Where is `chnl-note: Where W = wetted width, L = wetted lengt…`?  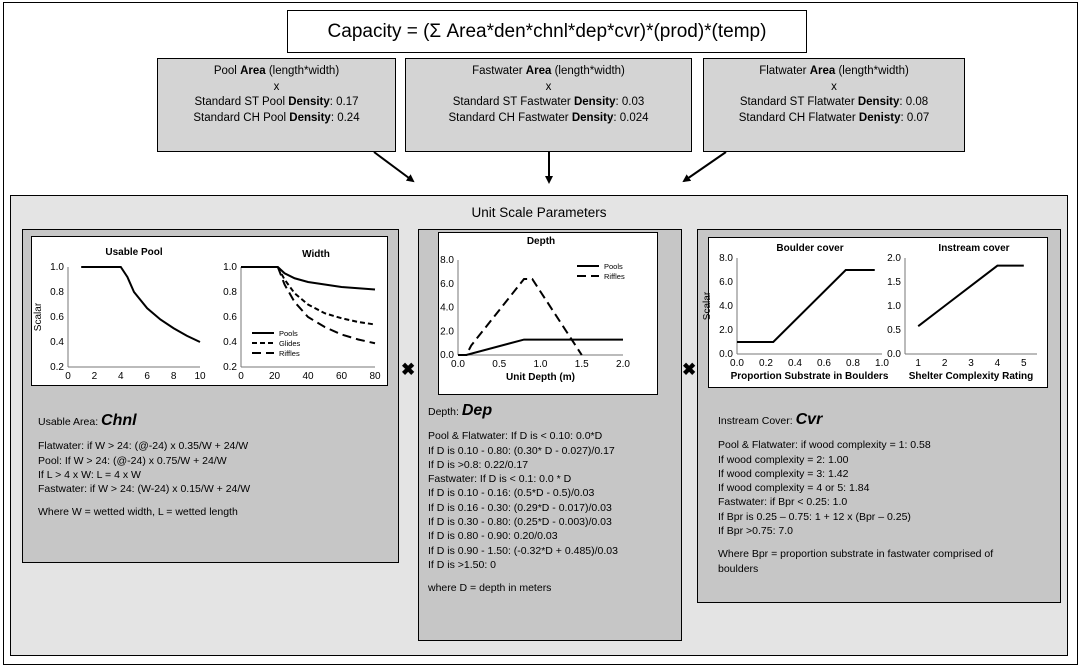 chnl-note: Where W = wetted width, L = wetted lengt… is located at coordinates (138, 512).